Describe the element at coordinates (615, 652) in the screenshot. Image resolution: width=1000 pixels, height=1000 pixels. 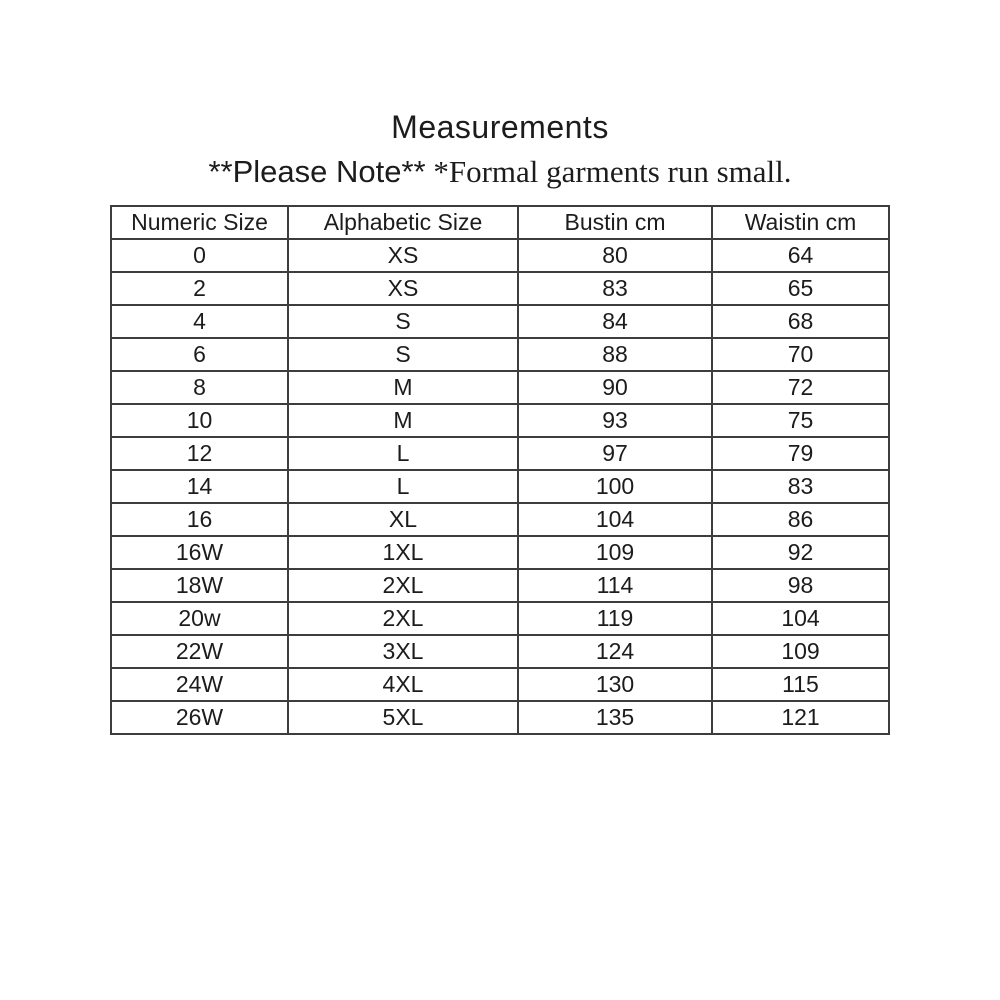
I see `table-cell: 124` at that location.